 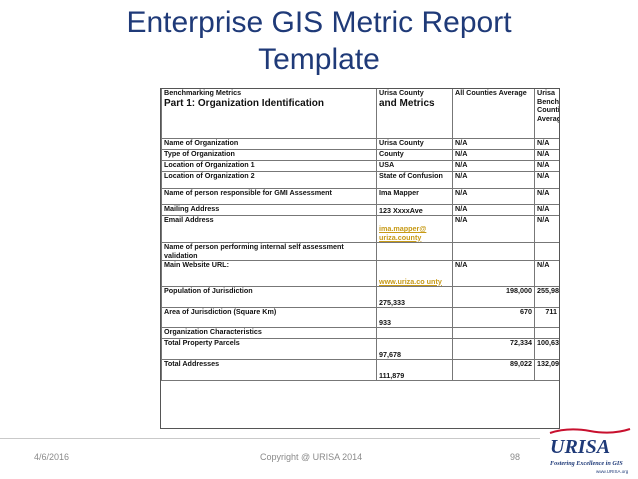 I want to click on footer-page-number: 98, so click(x=515, y=457).